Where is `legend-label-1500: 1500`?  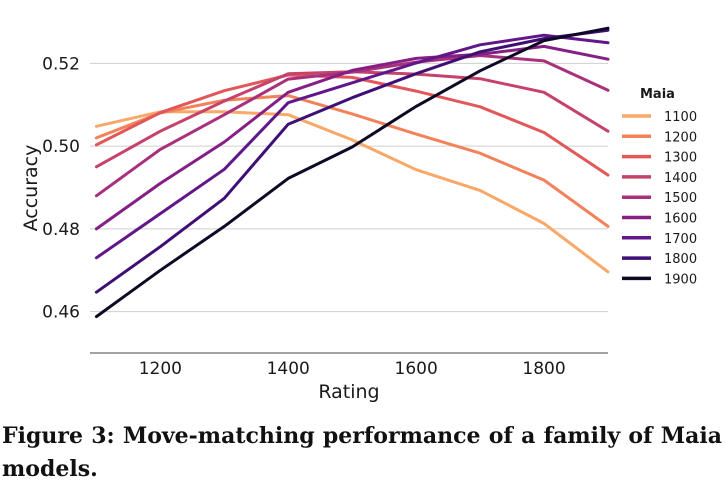 legend-label-1500: 1500 is located at coordinates (680, 198).